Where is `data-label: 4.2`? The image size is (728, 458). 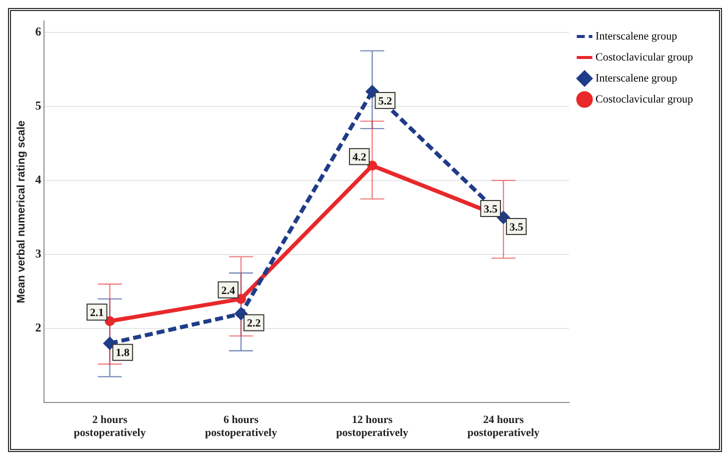
data-label: 4.2 is located at coordinates (359, 157).